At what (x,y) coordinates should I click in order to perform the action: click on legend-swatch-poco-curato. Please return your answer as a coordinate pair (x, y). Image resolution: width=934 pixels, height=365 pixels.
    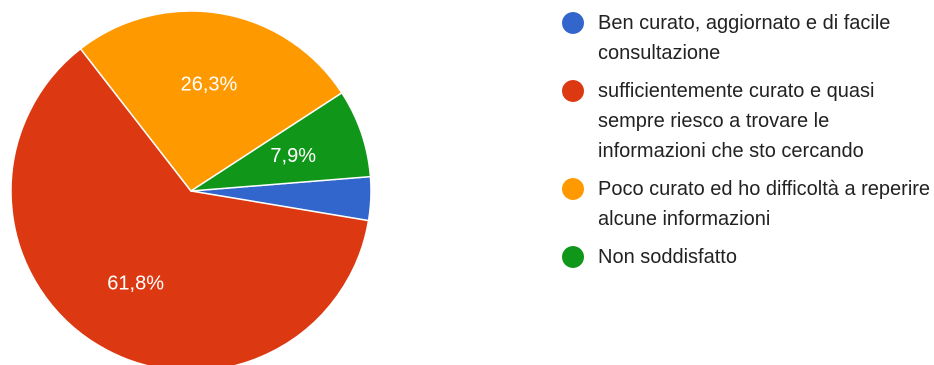
    Looking at the image, I should click on (573, 189).